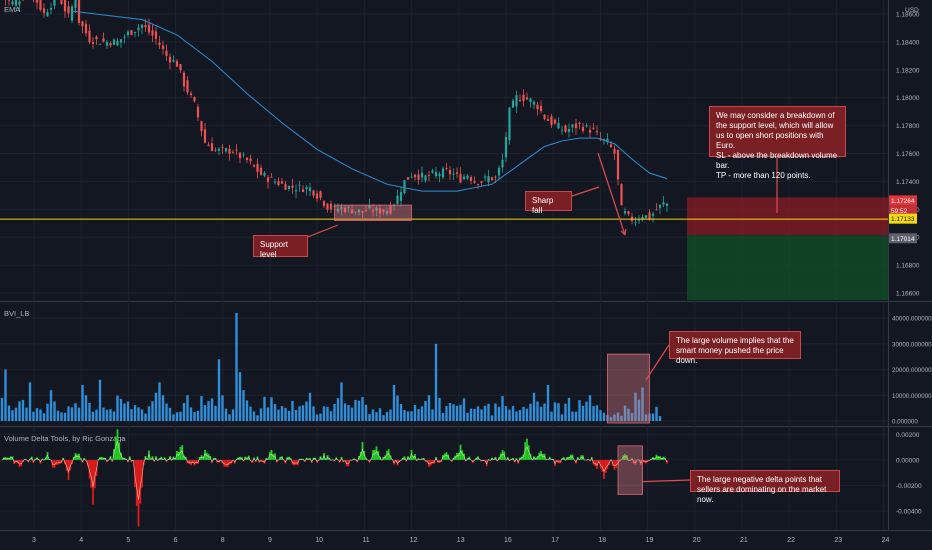 The height and width of the screenshot is (550, 932). What do you see at coordinates (280, 247) in the screenshot?
I see `support-level-note: Support level` at bounding box center [280, 247].